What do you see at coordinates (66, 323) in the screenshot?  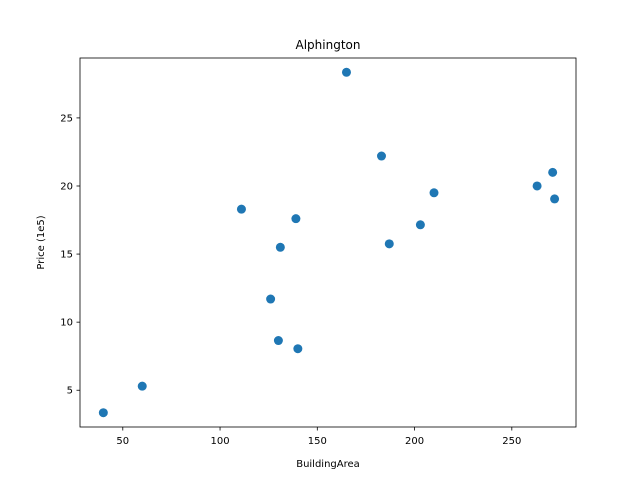 I see `y-tick-label: 10` at bounding box center [66, 323].